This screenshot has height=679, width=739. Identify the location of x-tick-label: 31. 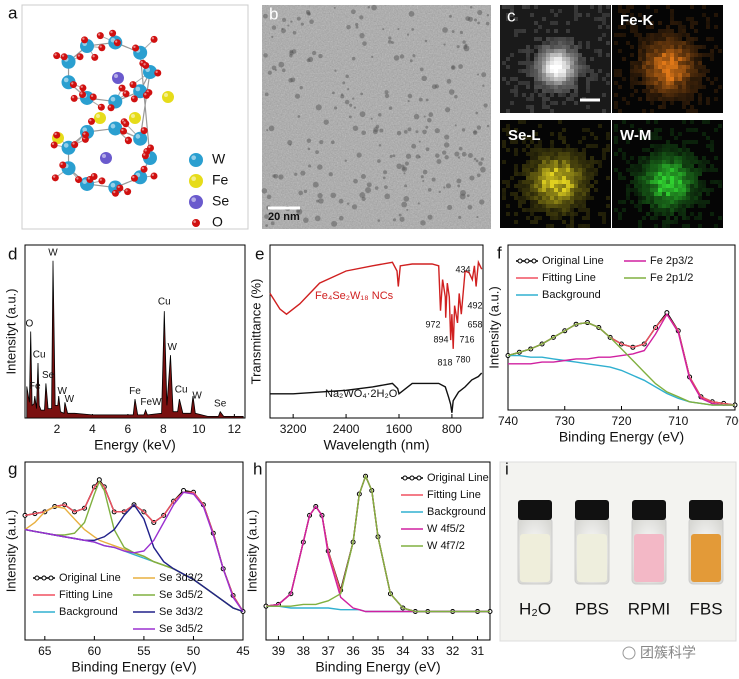
(478, 651).